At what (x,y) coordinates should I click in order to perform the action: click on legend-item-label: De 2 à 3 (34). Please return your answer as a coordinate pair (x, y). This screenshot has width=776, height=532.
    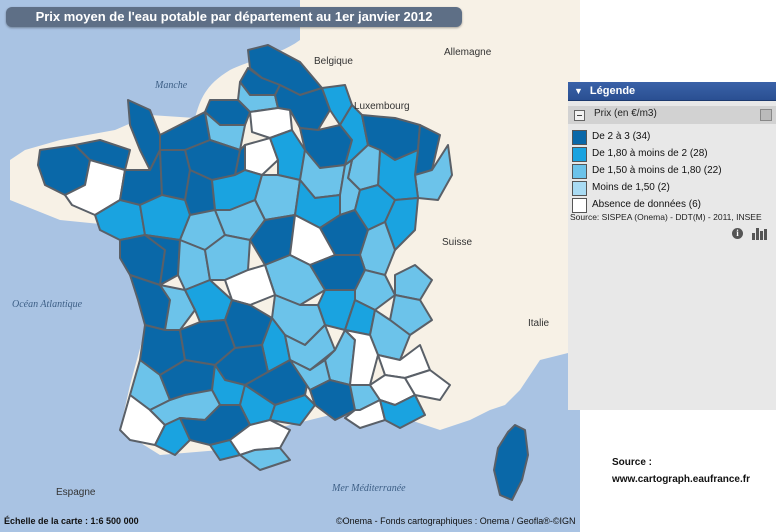
    Looking at the image, I should click on (621, 136).